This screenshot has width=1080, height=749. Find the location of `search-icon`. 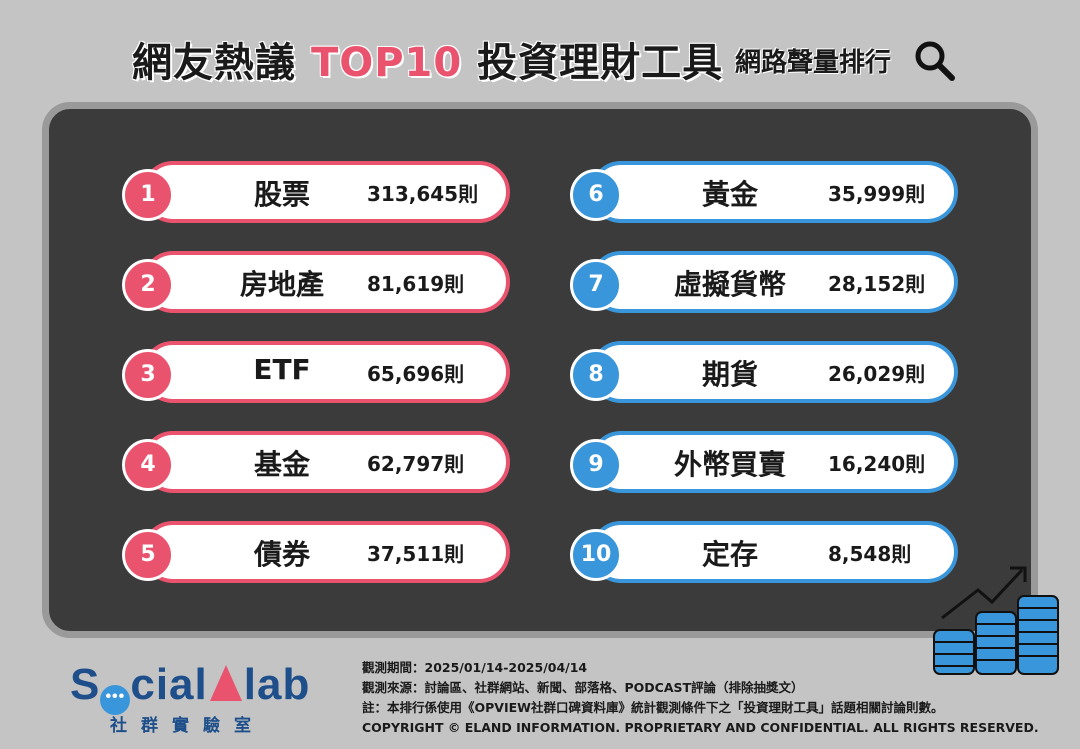

search-icon is located at coordinates (935, 61).